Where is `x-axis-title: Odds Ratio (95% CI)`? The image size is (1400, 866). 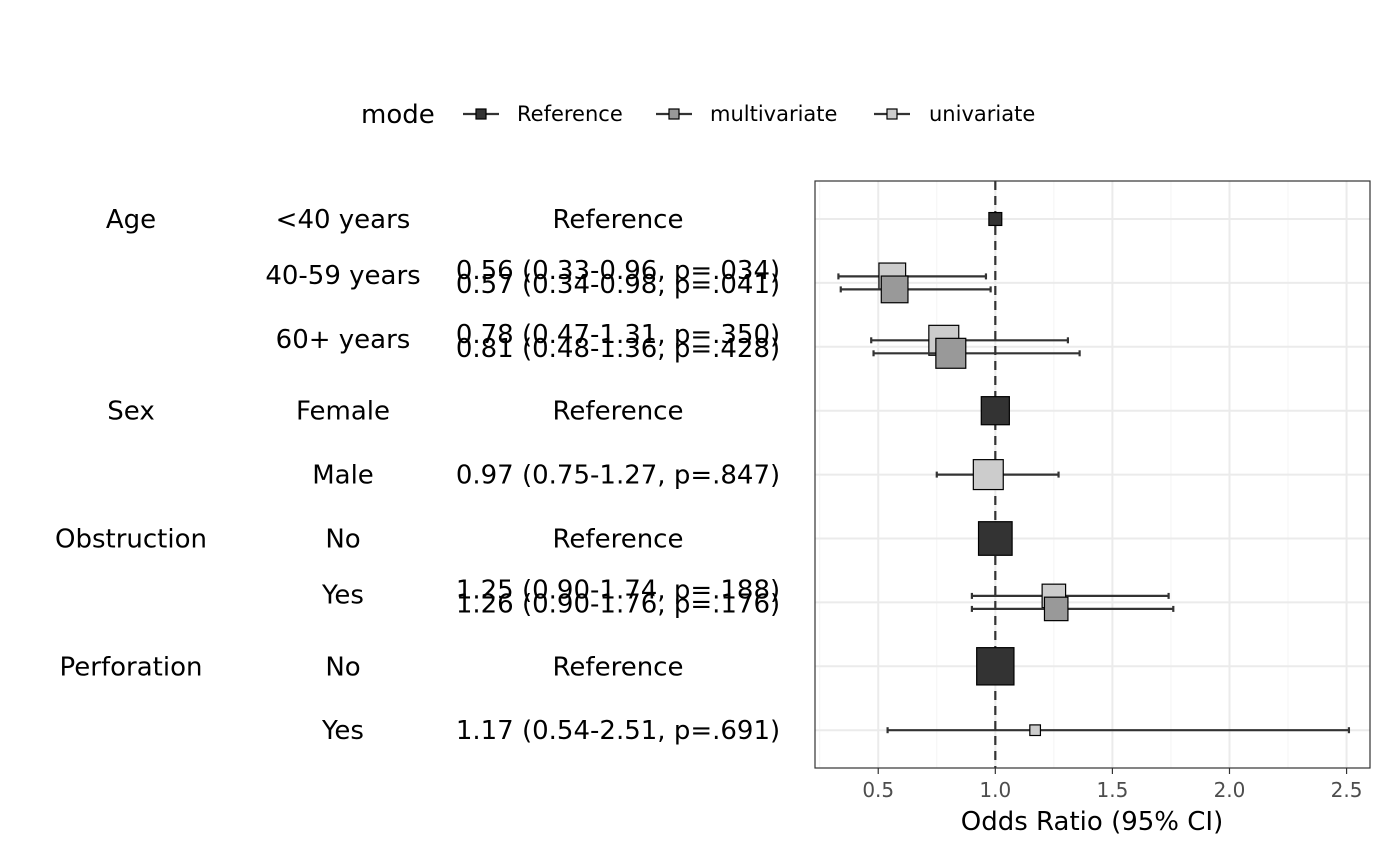
x-axis-title: Odds Ratio (95% CI) is located at coordinates (1092, 822).